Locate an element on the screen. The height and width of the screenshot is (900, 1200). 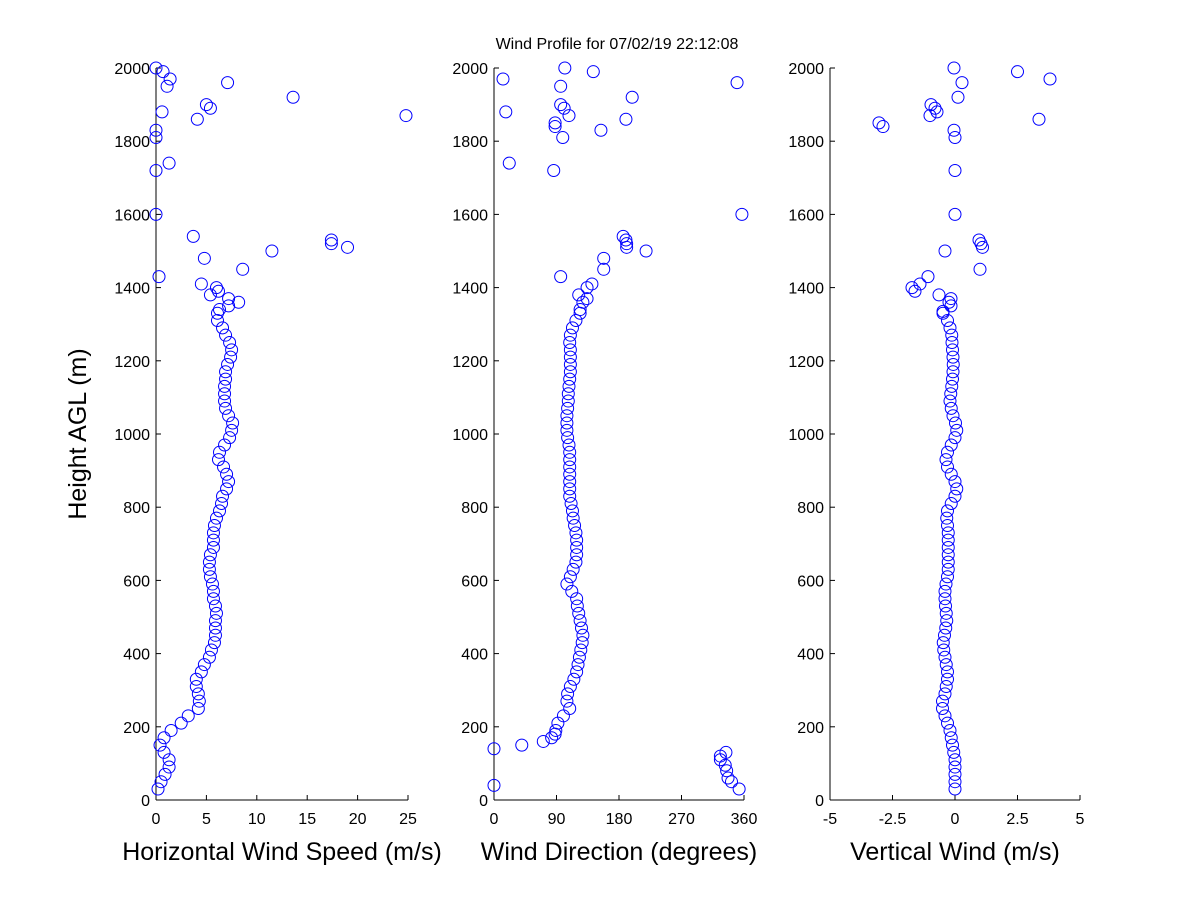
x-tick-label: 15 is located at coordinates (307, 819).